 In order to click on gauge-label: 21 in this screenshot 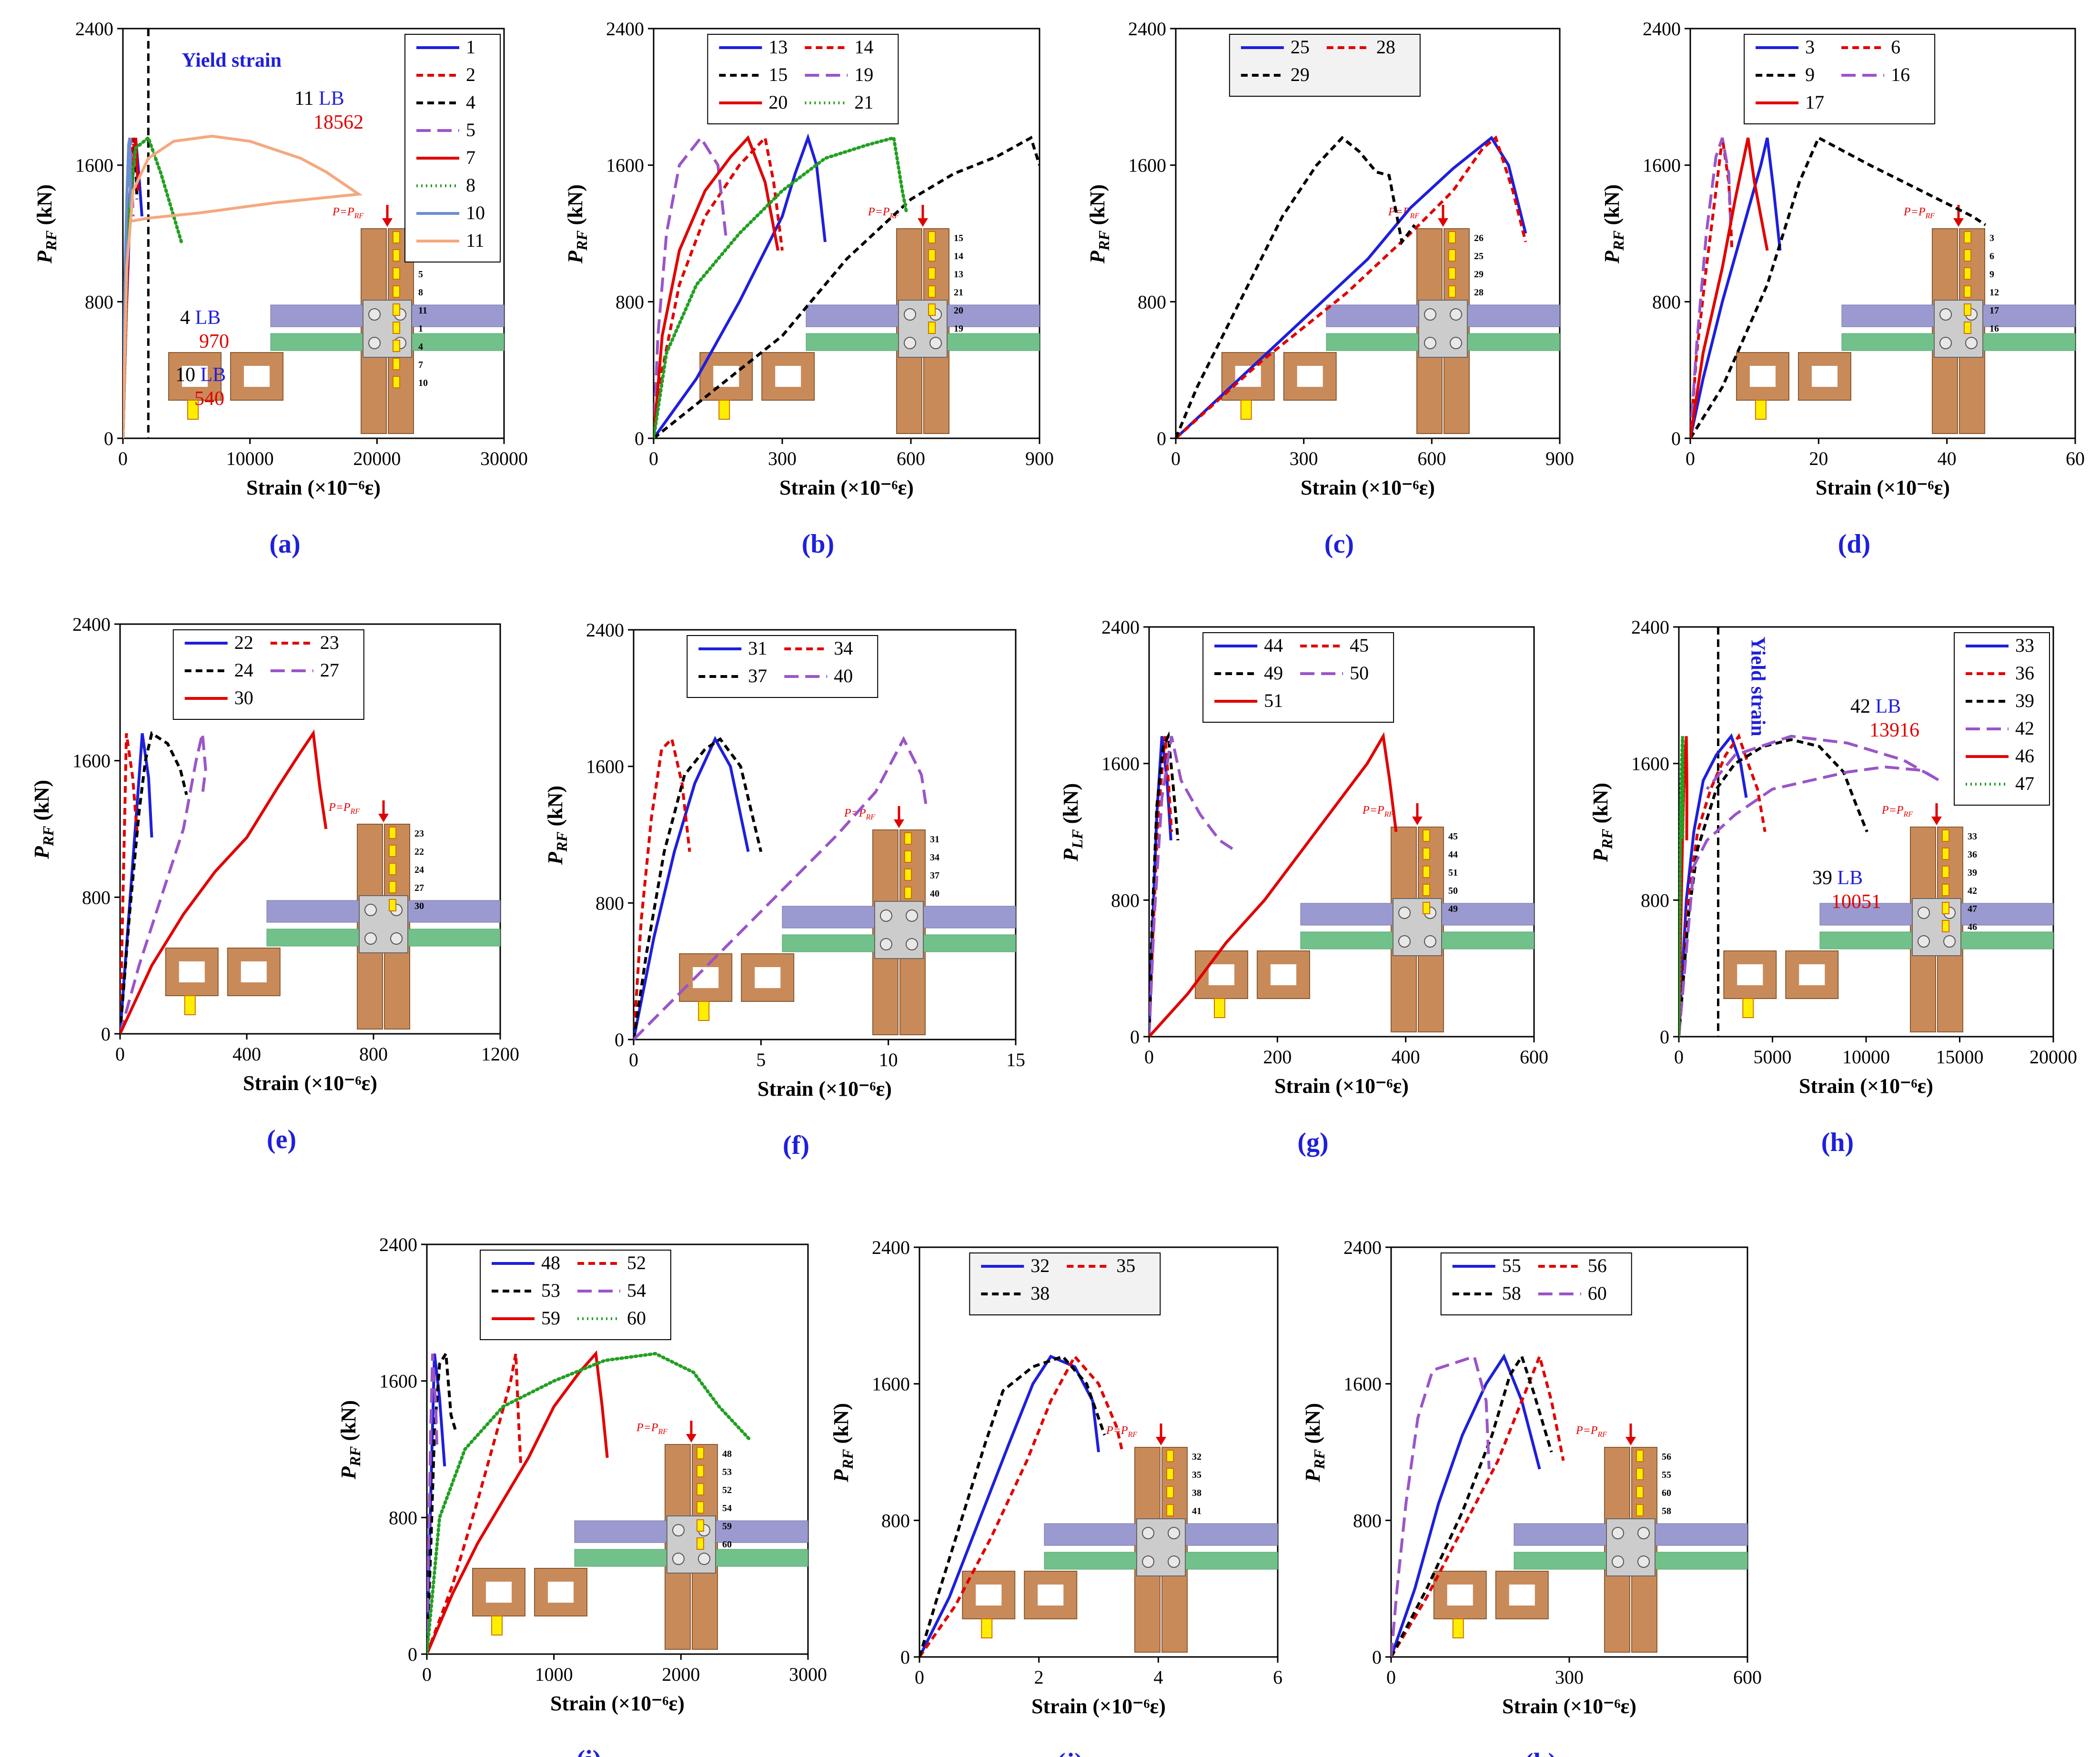, I will do `click(958, 292)`.